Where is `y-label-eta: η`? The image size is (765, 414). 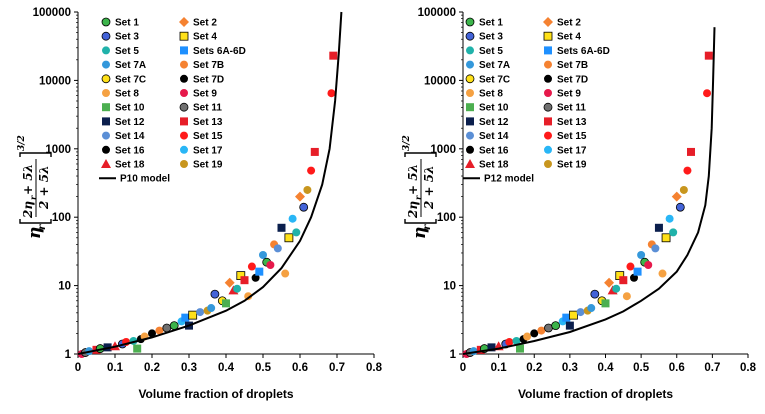
y-label-eta: η is located at coordinates (35, 233).